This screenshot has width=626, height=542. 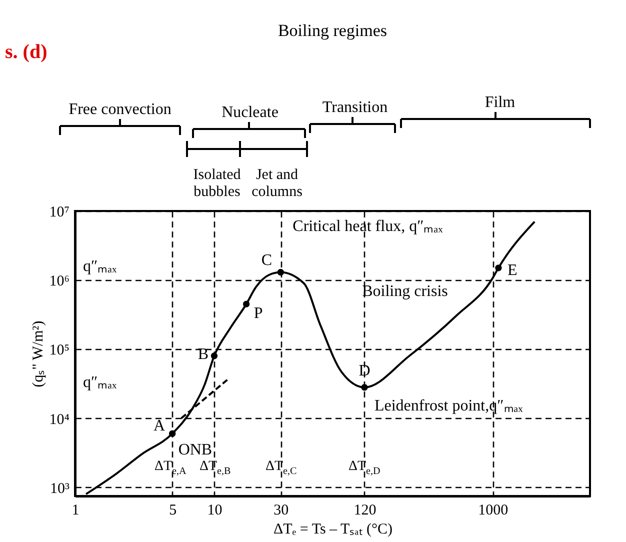 What do you see at coordinates (277, 183) in the screenshot?
I see `text: Jet and columns` at bounding box center [277, 183].